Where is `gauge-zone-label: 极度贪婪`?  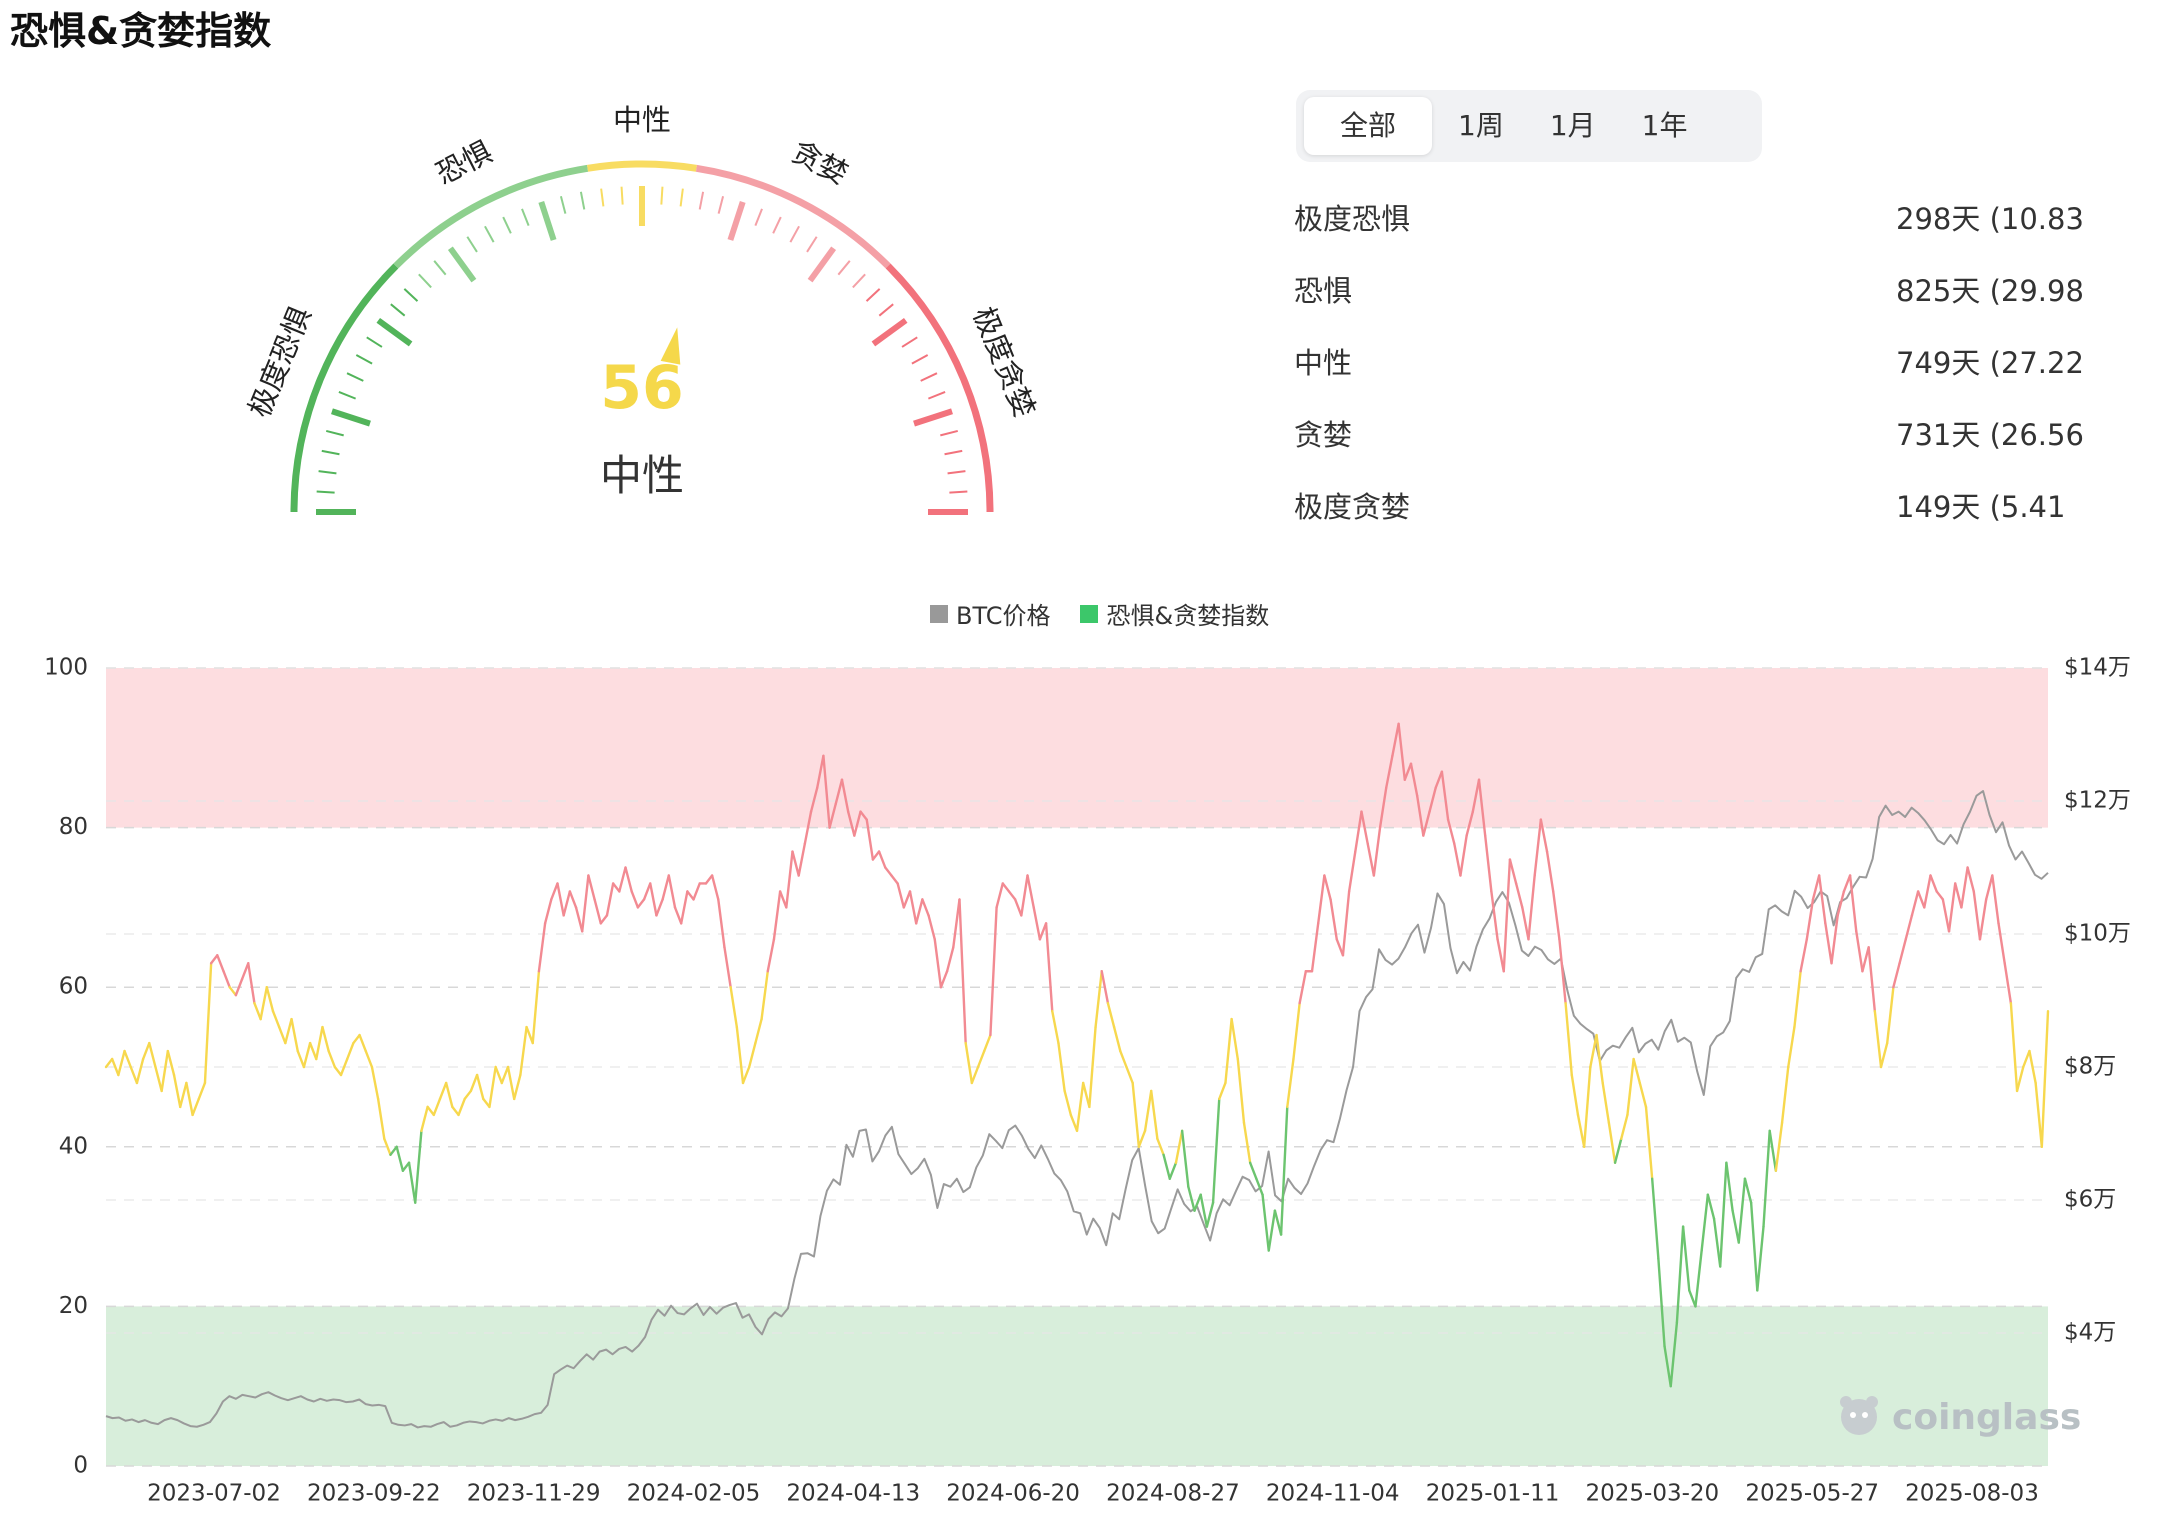 gauge-zone-label: 极度贪婪 is located at coordinates (1004, 362).